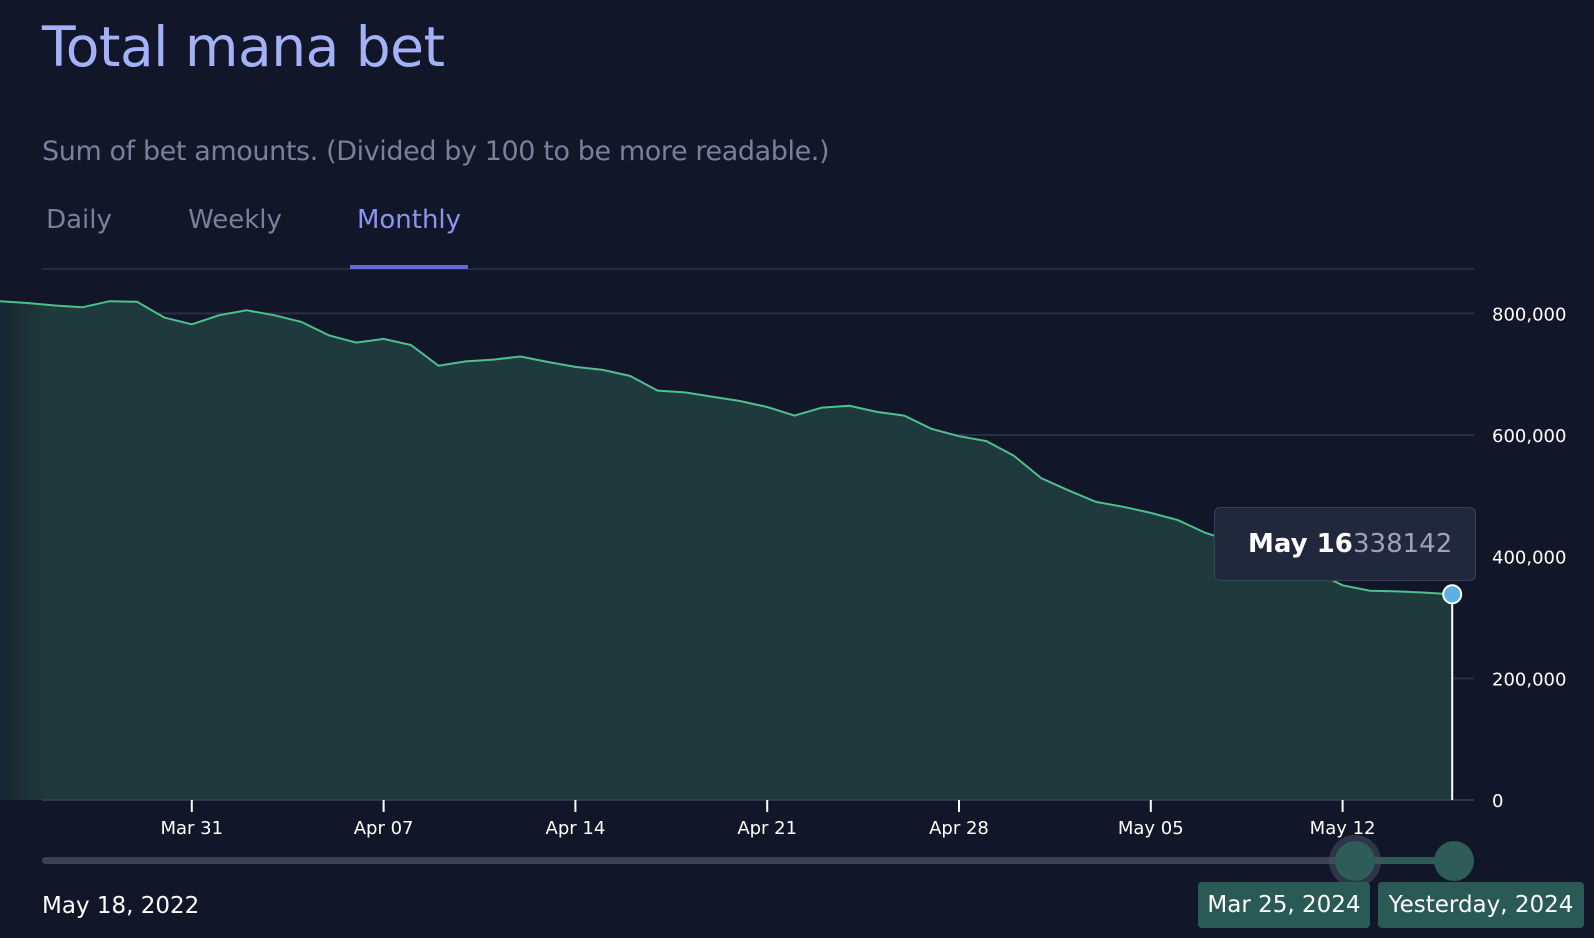 The image size is (1594, 938). What do you see at coordinates (384, 828) in the screenshot?
I see `x-tick-label: Apr 07` at bounding box center [384, 828].